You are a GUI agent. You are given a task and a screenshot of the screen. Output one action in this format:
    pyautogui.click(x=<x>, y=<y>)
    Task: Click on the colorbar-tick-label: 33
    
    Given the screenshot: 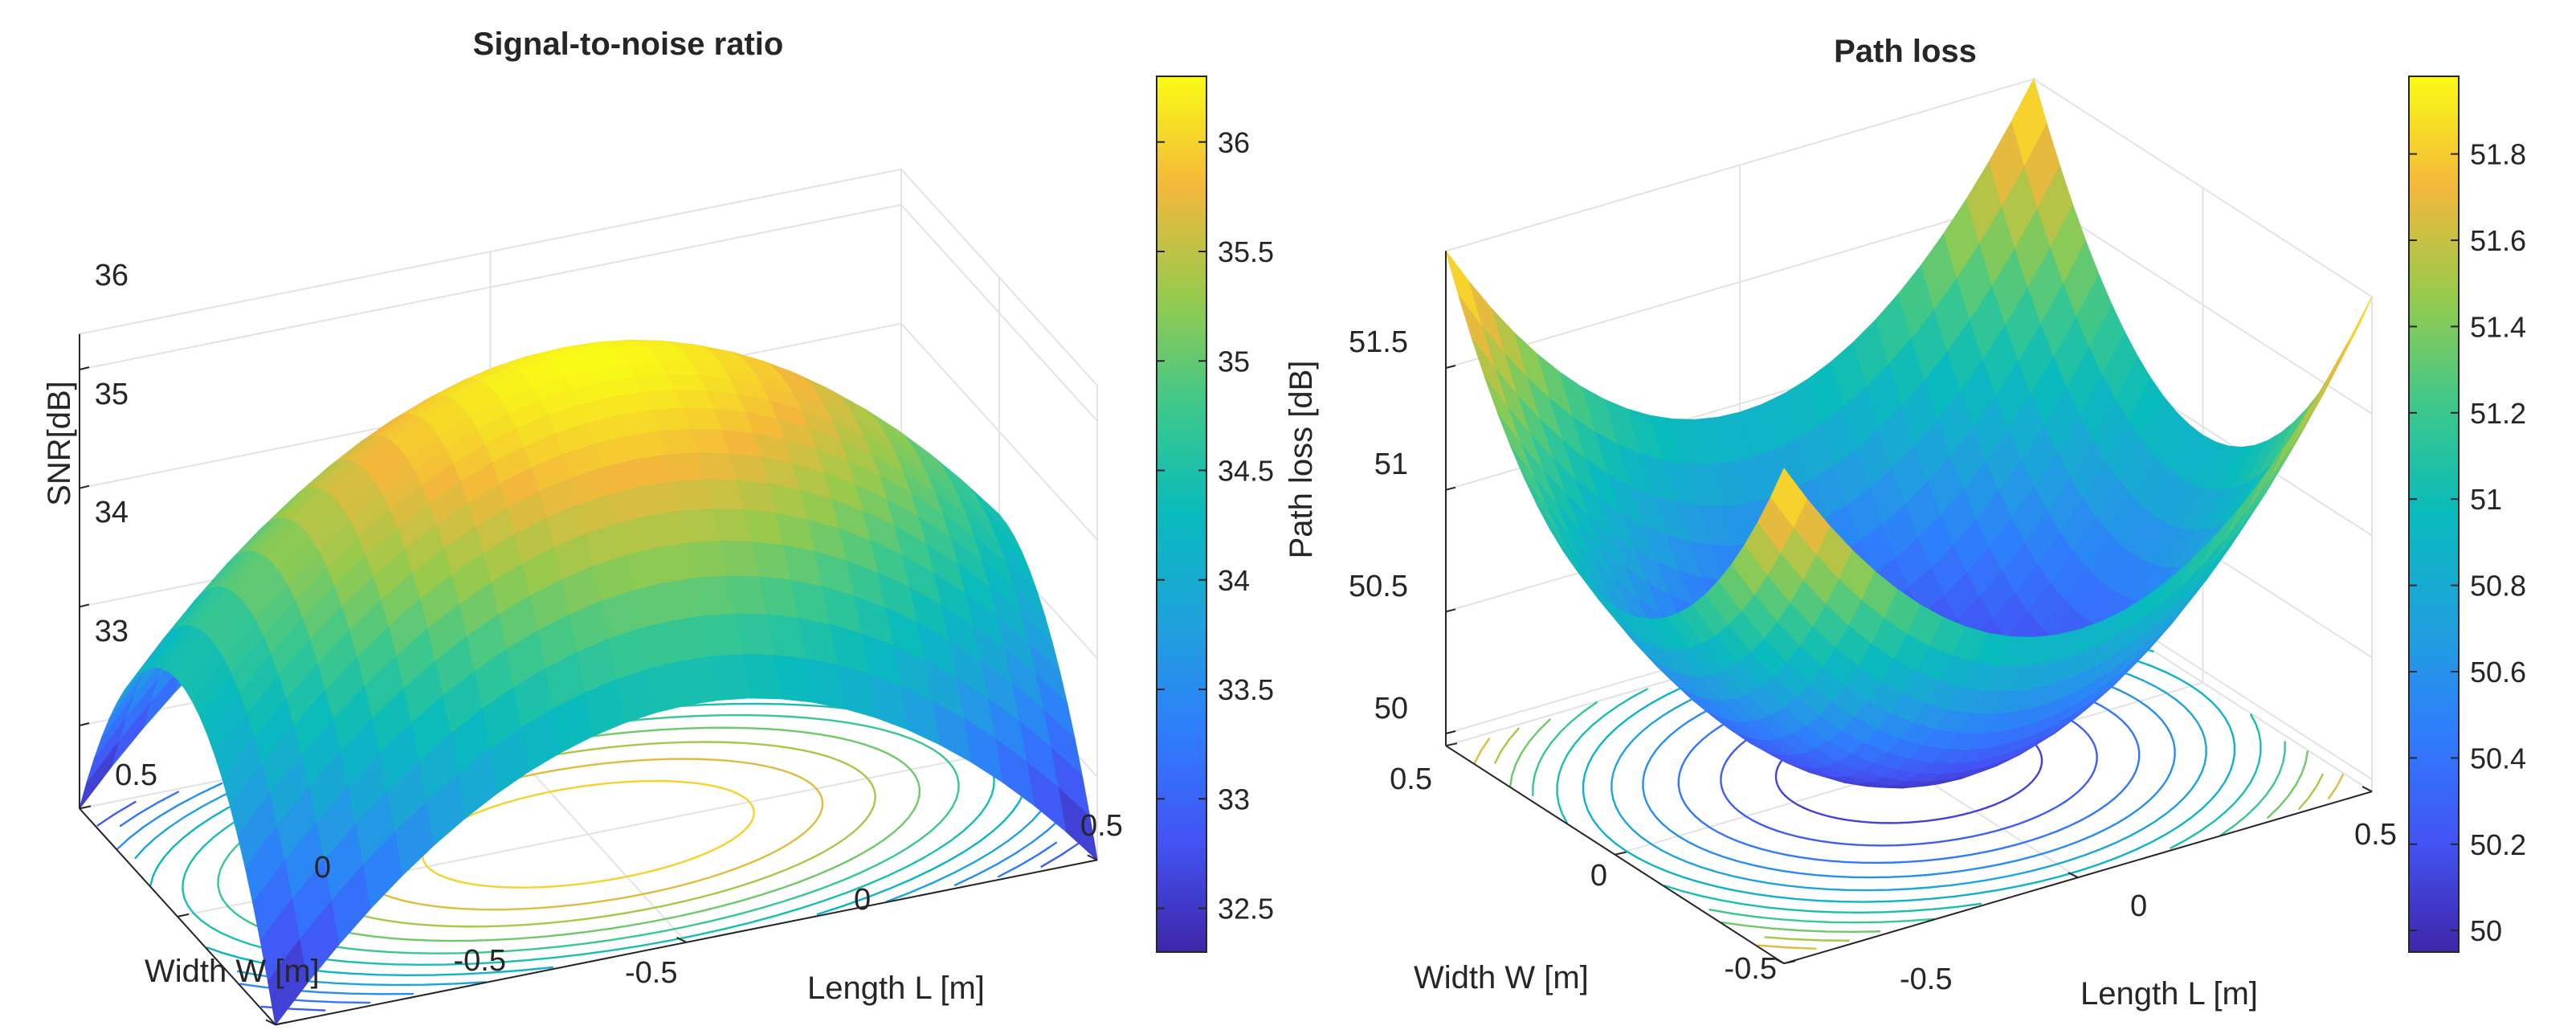 What is the action you would take?
    pyautogui.click(x=1234, y=799)
    